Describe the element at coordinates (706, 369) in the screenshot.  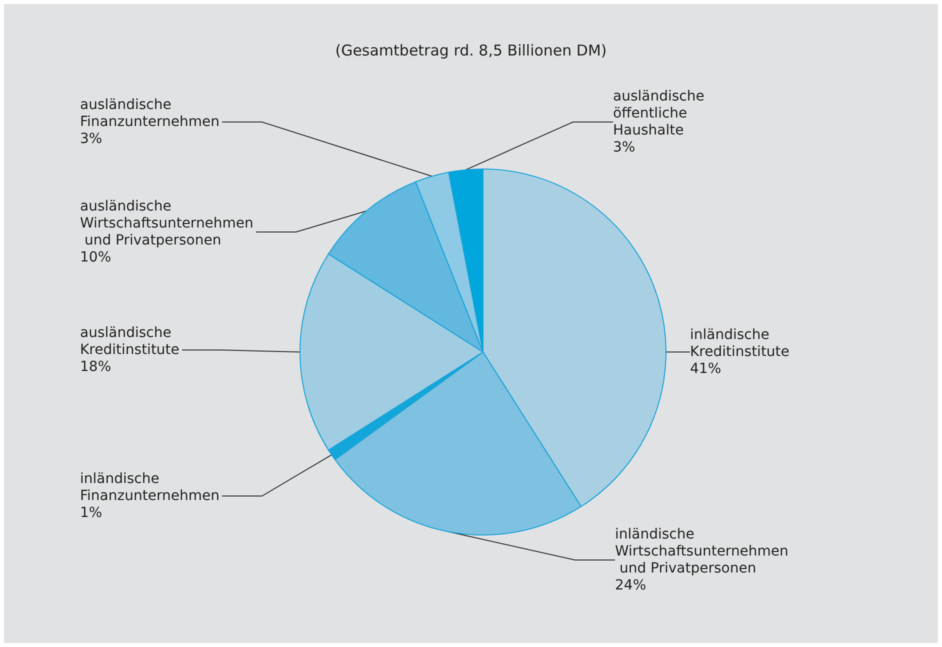
I see `data-label: 41%` at that location.